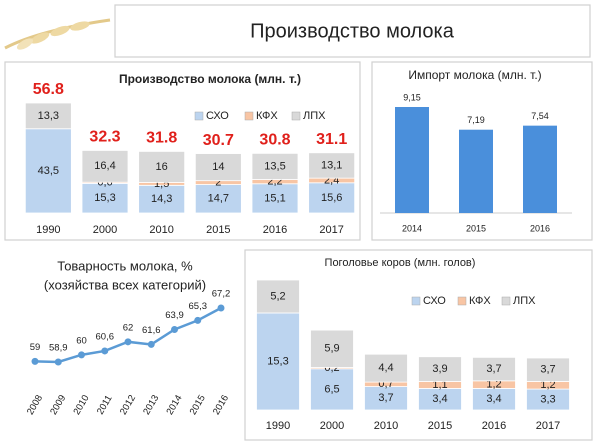 The height and width of the screenshot is (447, 600). Describe the element at coordinates (128, 327) in the screenshot. I see `value-label: 62` at that location.